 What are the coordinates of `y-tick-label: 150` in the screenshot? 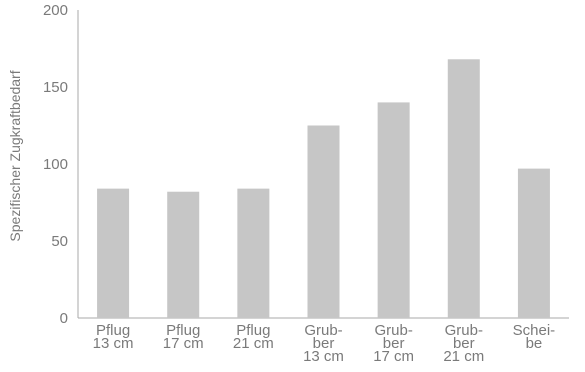 It's located at (55, 87).